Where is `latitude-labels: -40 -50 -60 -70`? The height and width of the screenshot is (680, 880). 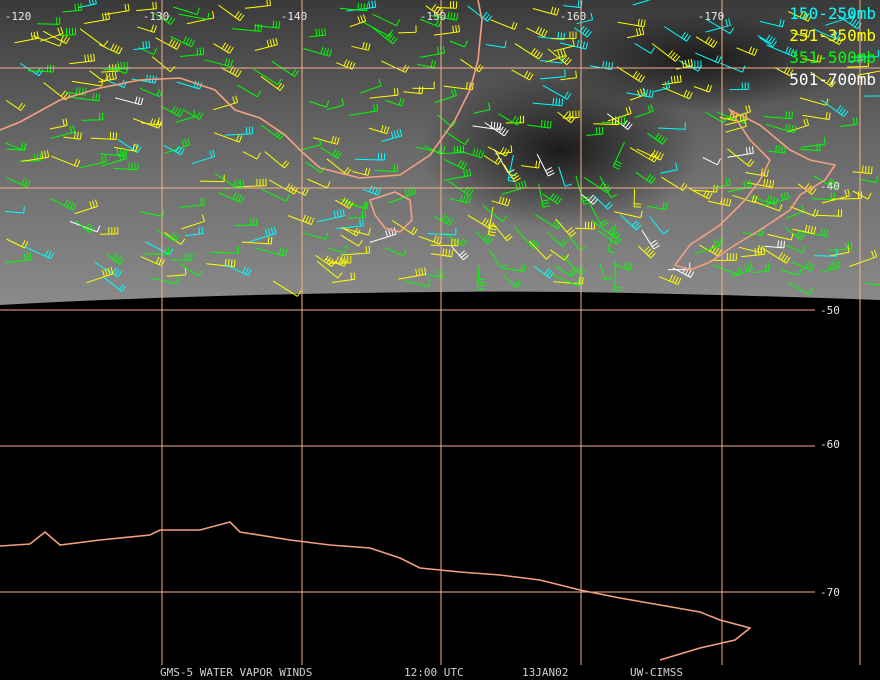 latitude-labels: -40 -50 -60 -70 is located at coordinates (830, 389).